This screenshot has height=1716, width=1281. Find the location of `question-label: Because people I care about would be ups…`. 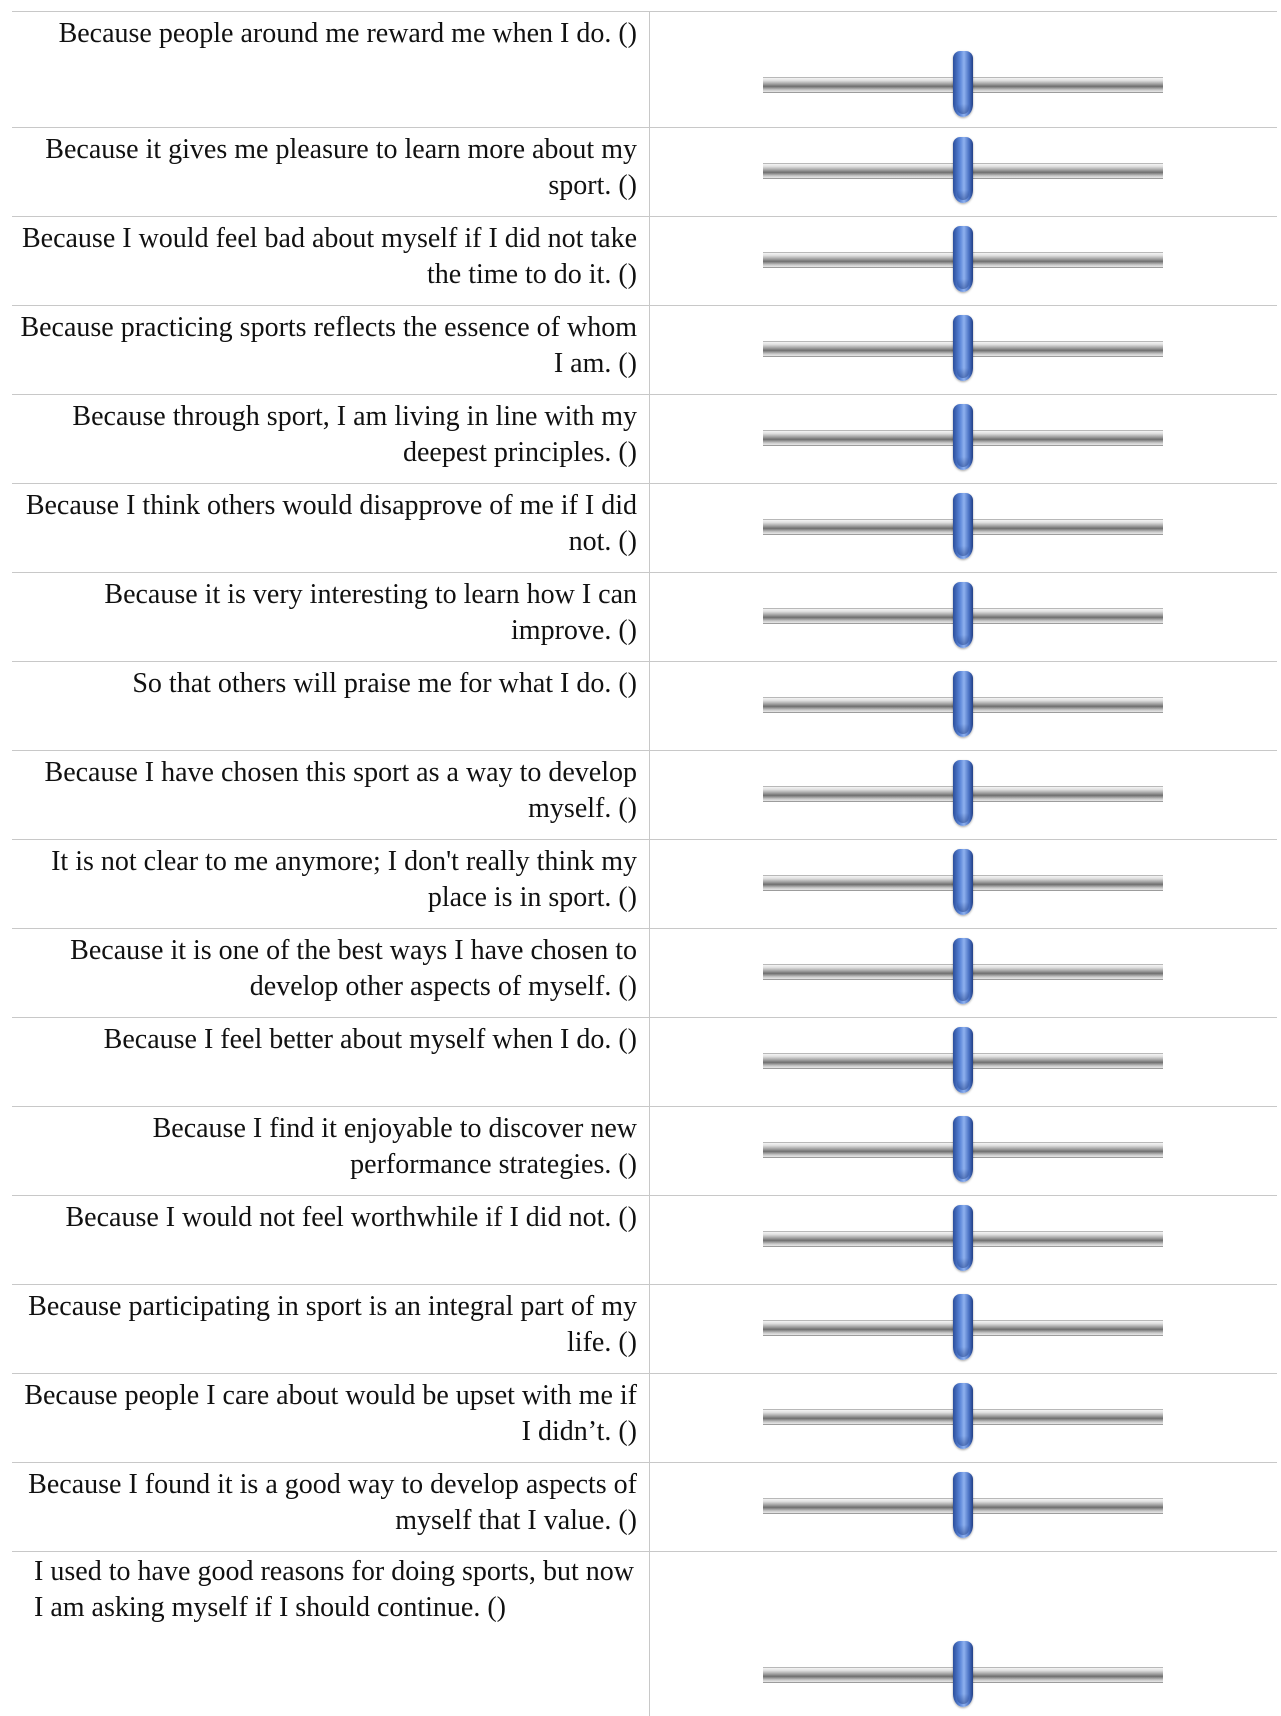

question-label: Because people I care about would be ups… is located at coordinates (330, 1413).